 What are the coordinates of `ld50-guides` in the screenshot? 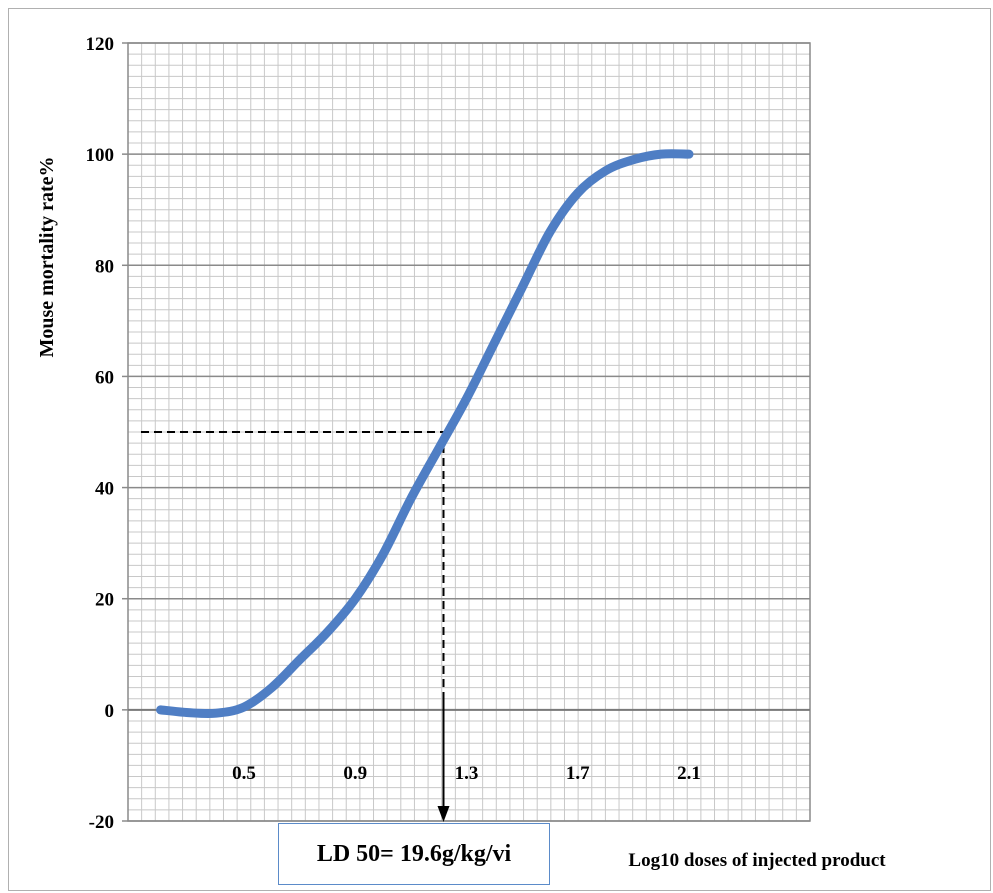 It's located at (295, 626).